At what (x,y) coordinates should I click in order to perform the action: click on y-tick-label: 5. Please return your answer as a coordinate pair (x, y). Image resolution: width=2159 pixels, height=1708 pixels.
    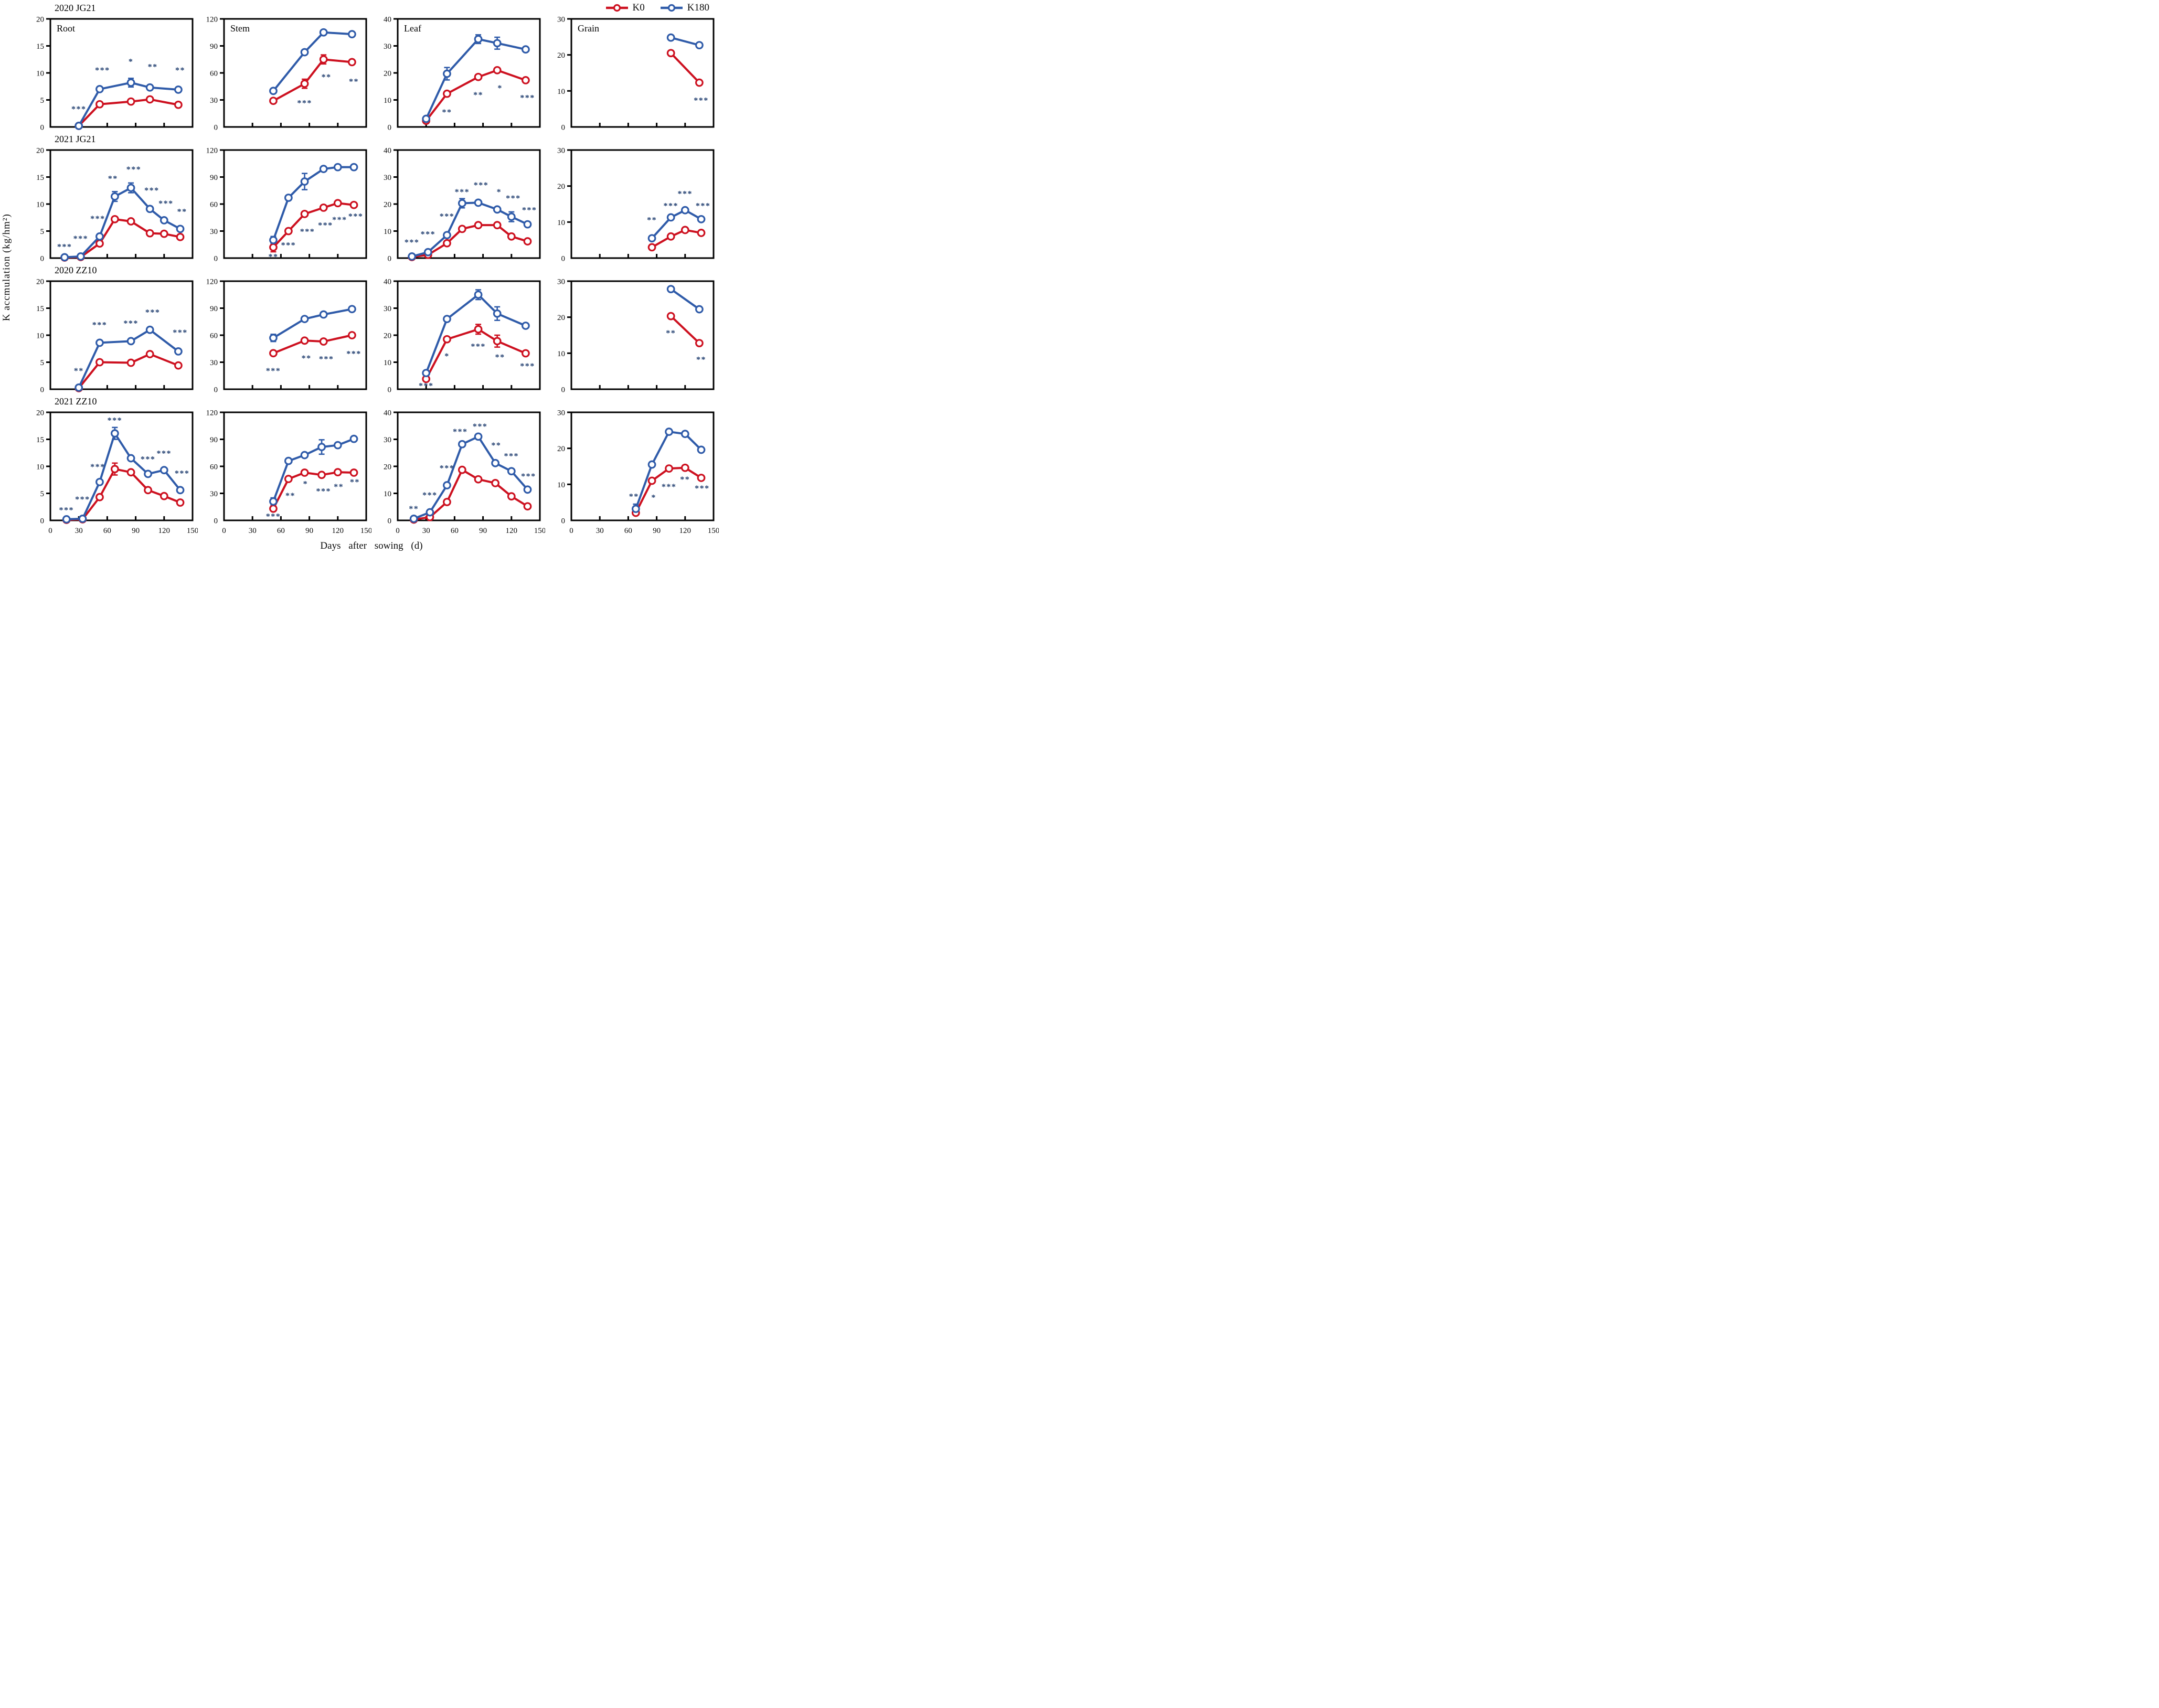
    Looking at the image, I should click on (42, 494).